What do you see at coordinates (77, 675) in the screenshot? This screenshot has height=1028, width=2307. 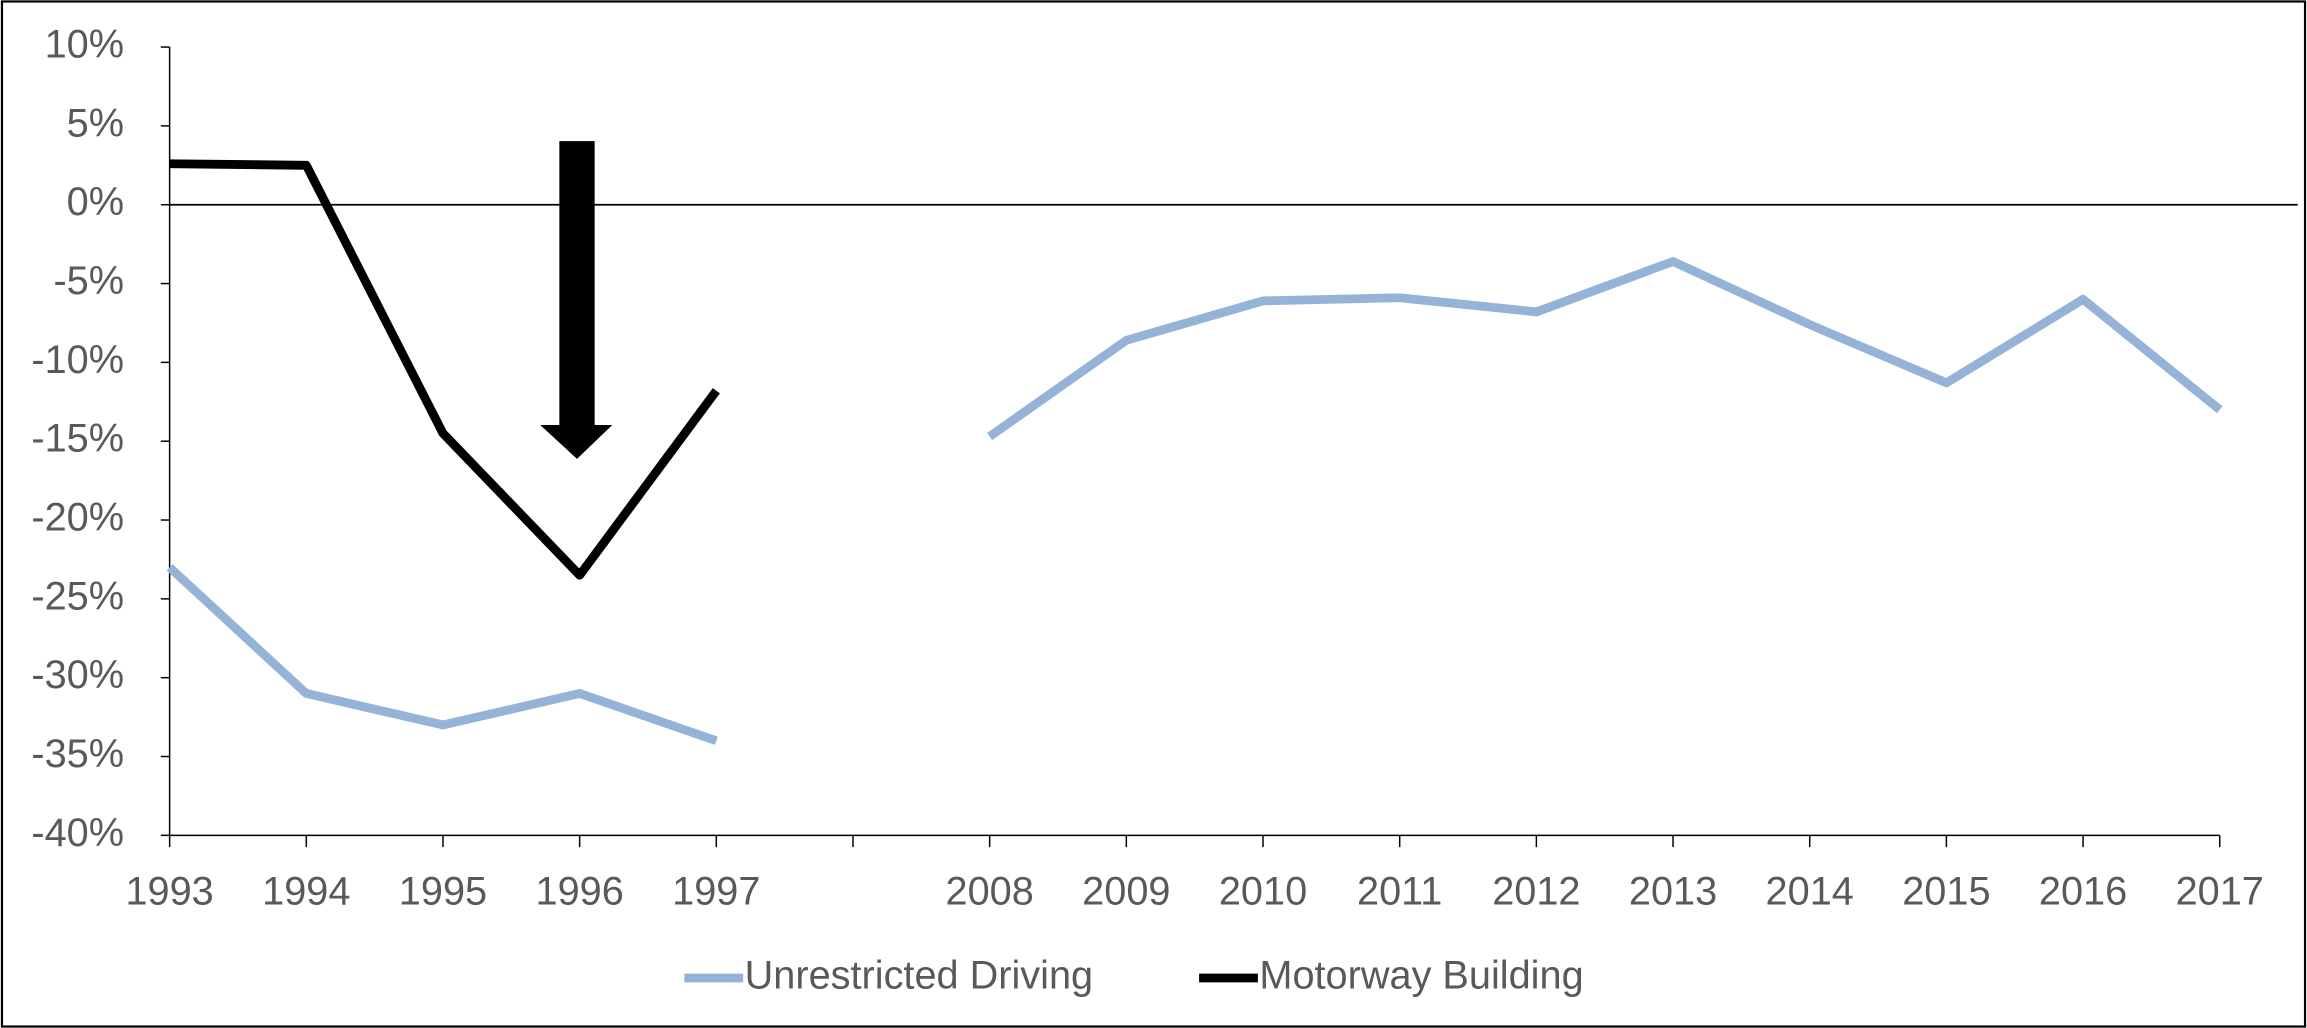 I see `y-tick-label: -30%` at bounding box center [77, 675].